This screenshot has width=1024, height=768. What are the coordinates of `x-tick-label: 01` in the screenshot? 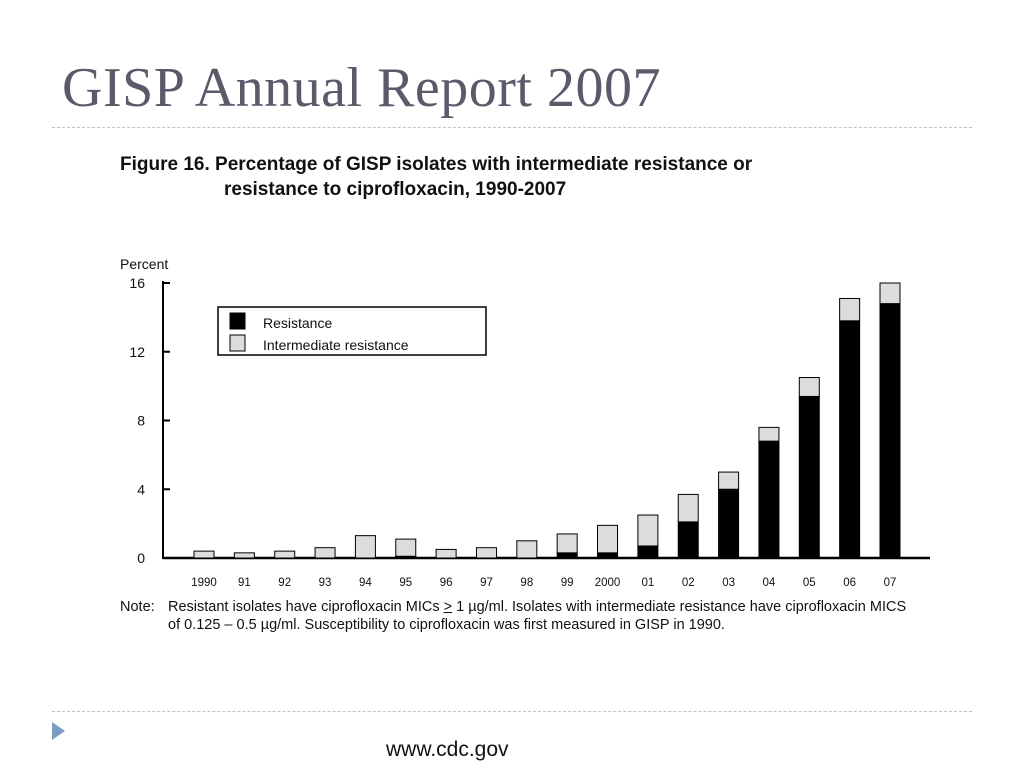 It's located at (647, 583).